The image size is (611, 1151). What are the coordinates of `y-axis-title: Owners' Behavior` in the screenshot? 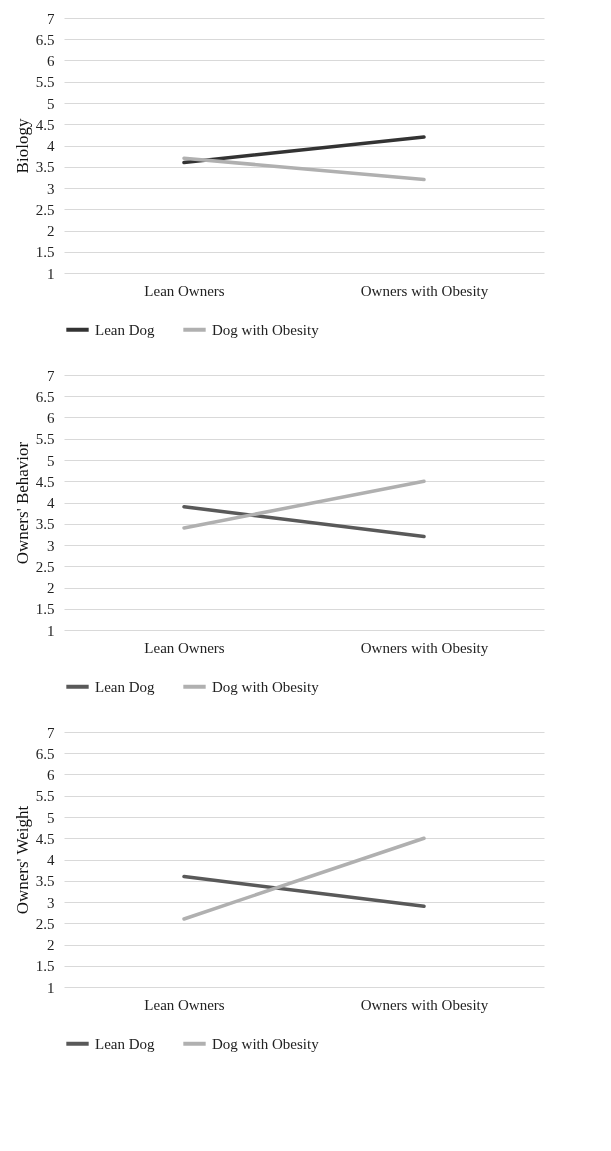 It's located at (22, 503).